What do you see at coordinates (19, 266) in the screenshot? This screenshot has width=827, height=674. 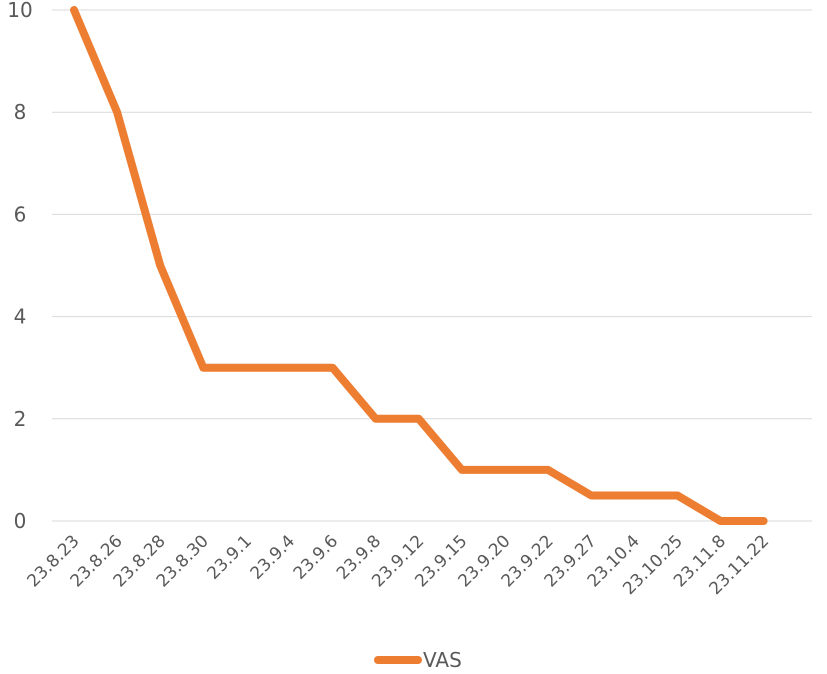 I see `y-axis-tick-labels: 0 2 4 6 8 10` at bounding box center [19, 266].